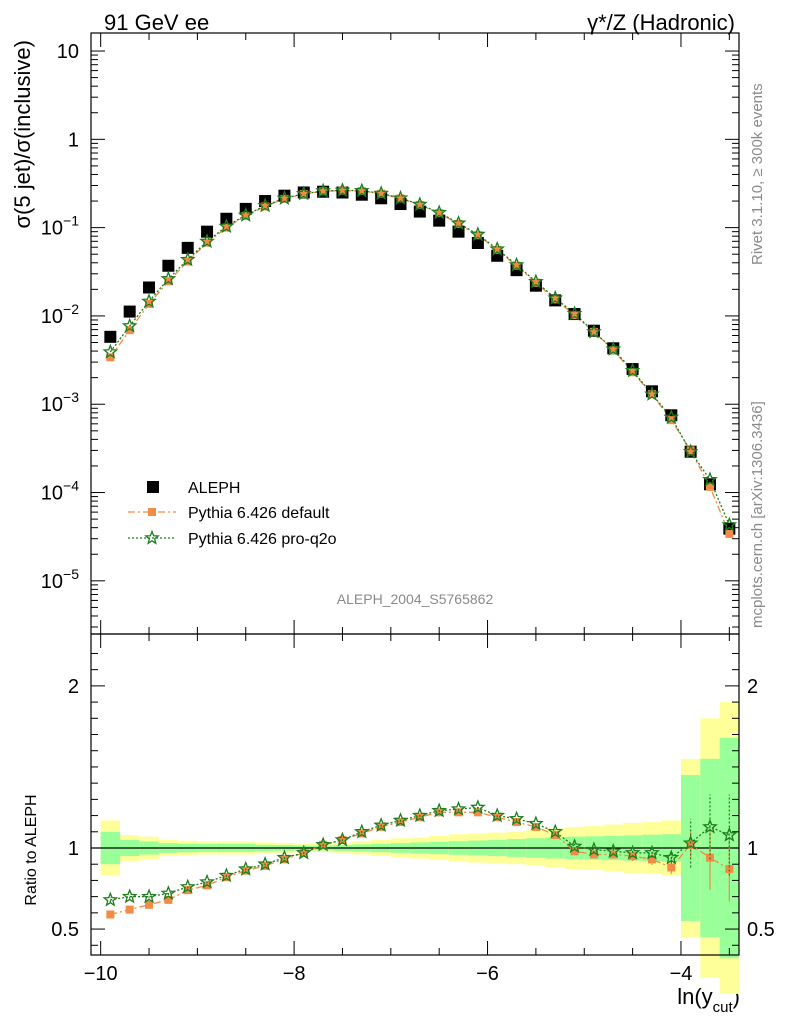 Image resolution: width=786 pixels, height=1024 pixels. I want to click on y-tick-label-main: 10⁻⁴, so click(60, 491).